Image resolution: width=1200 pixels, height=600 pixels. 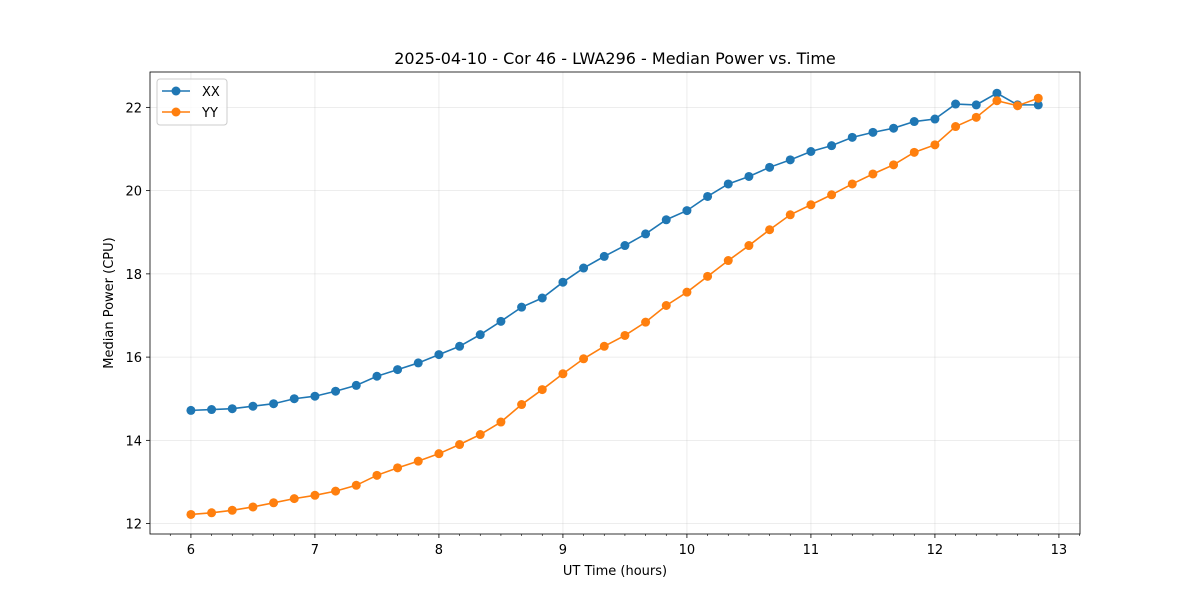 I want to click on y-tick-label: 16, so click(x=133, y=358).